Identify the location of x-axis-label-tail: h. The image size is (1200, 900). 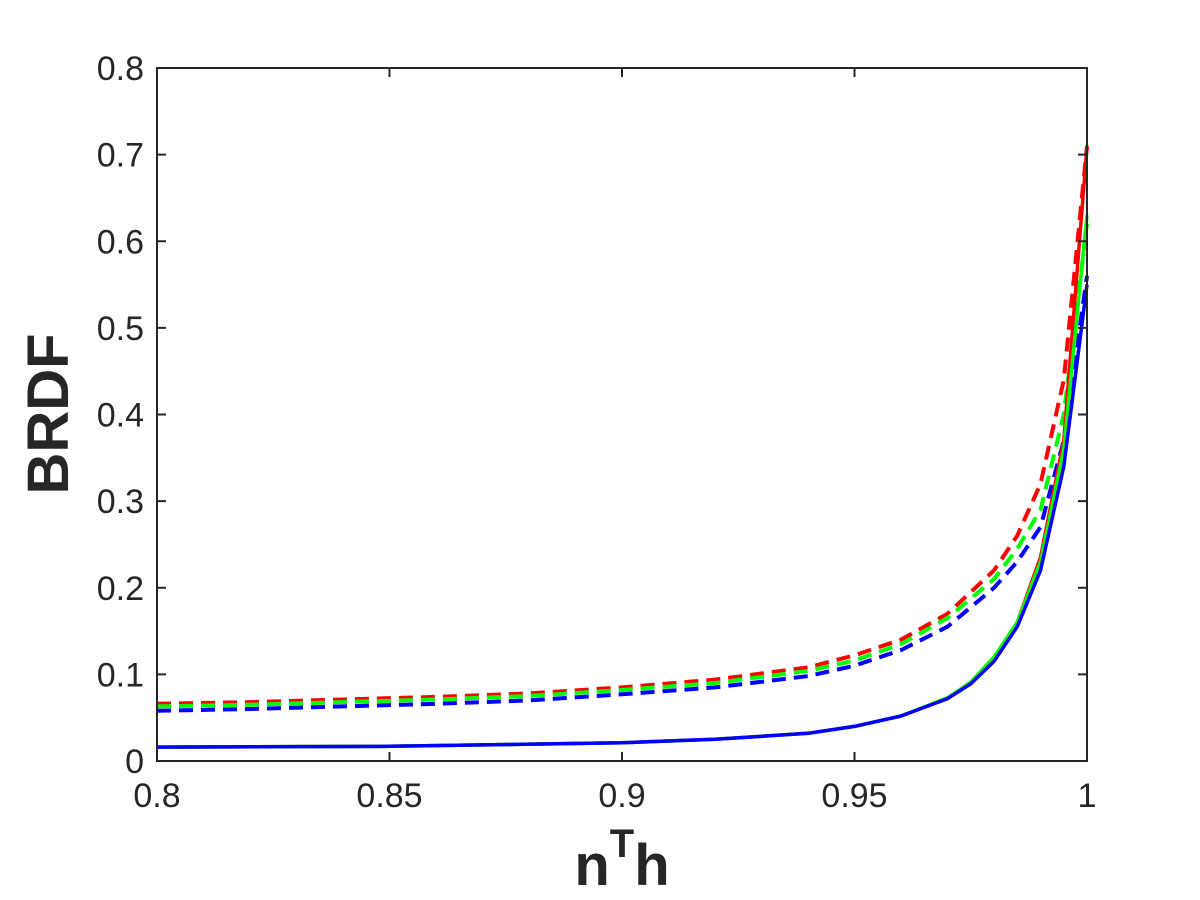
(651, 865).